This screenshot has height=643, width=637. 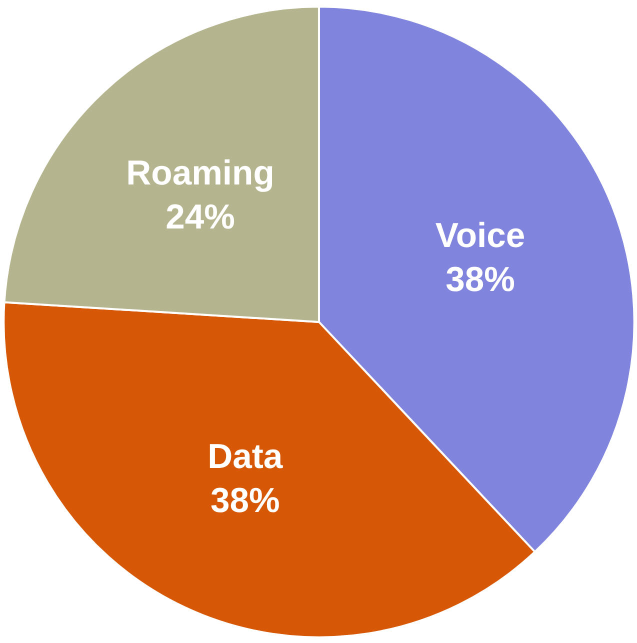 I want to click on slice-label: Data, so click(x=246, y=457).